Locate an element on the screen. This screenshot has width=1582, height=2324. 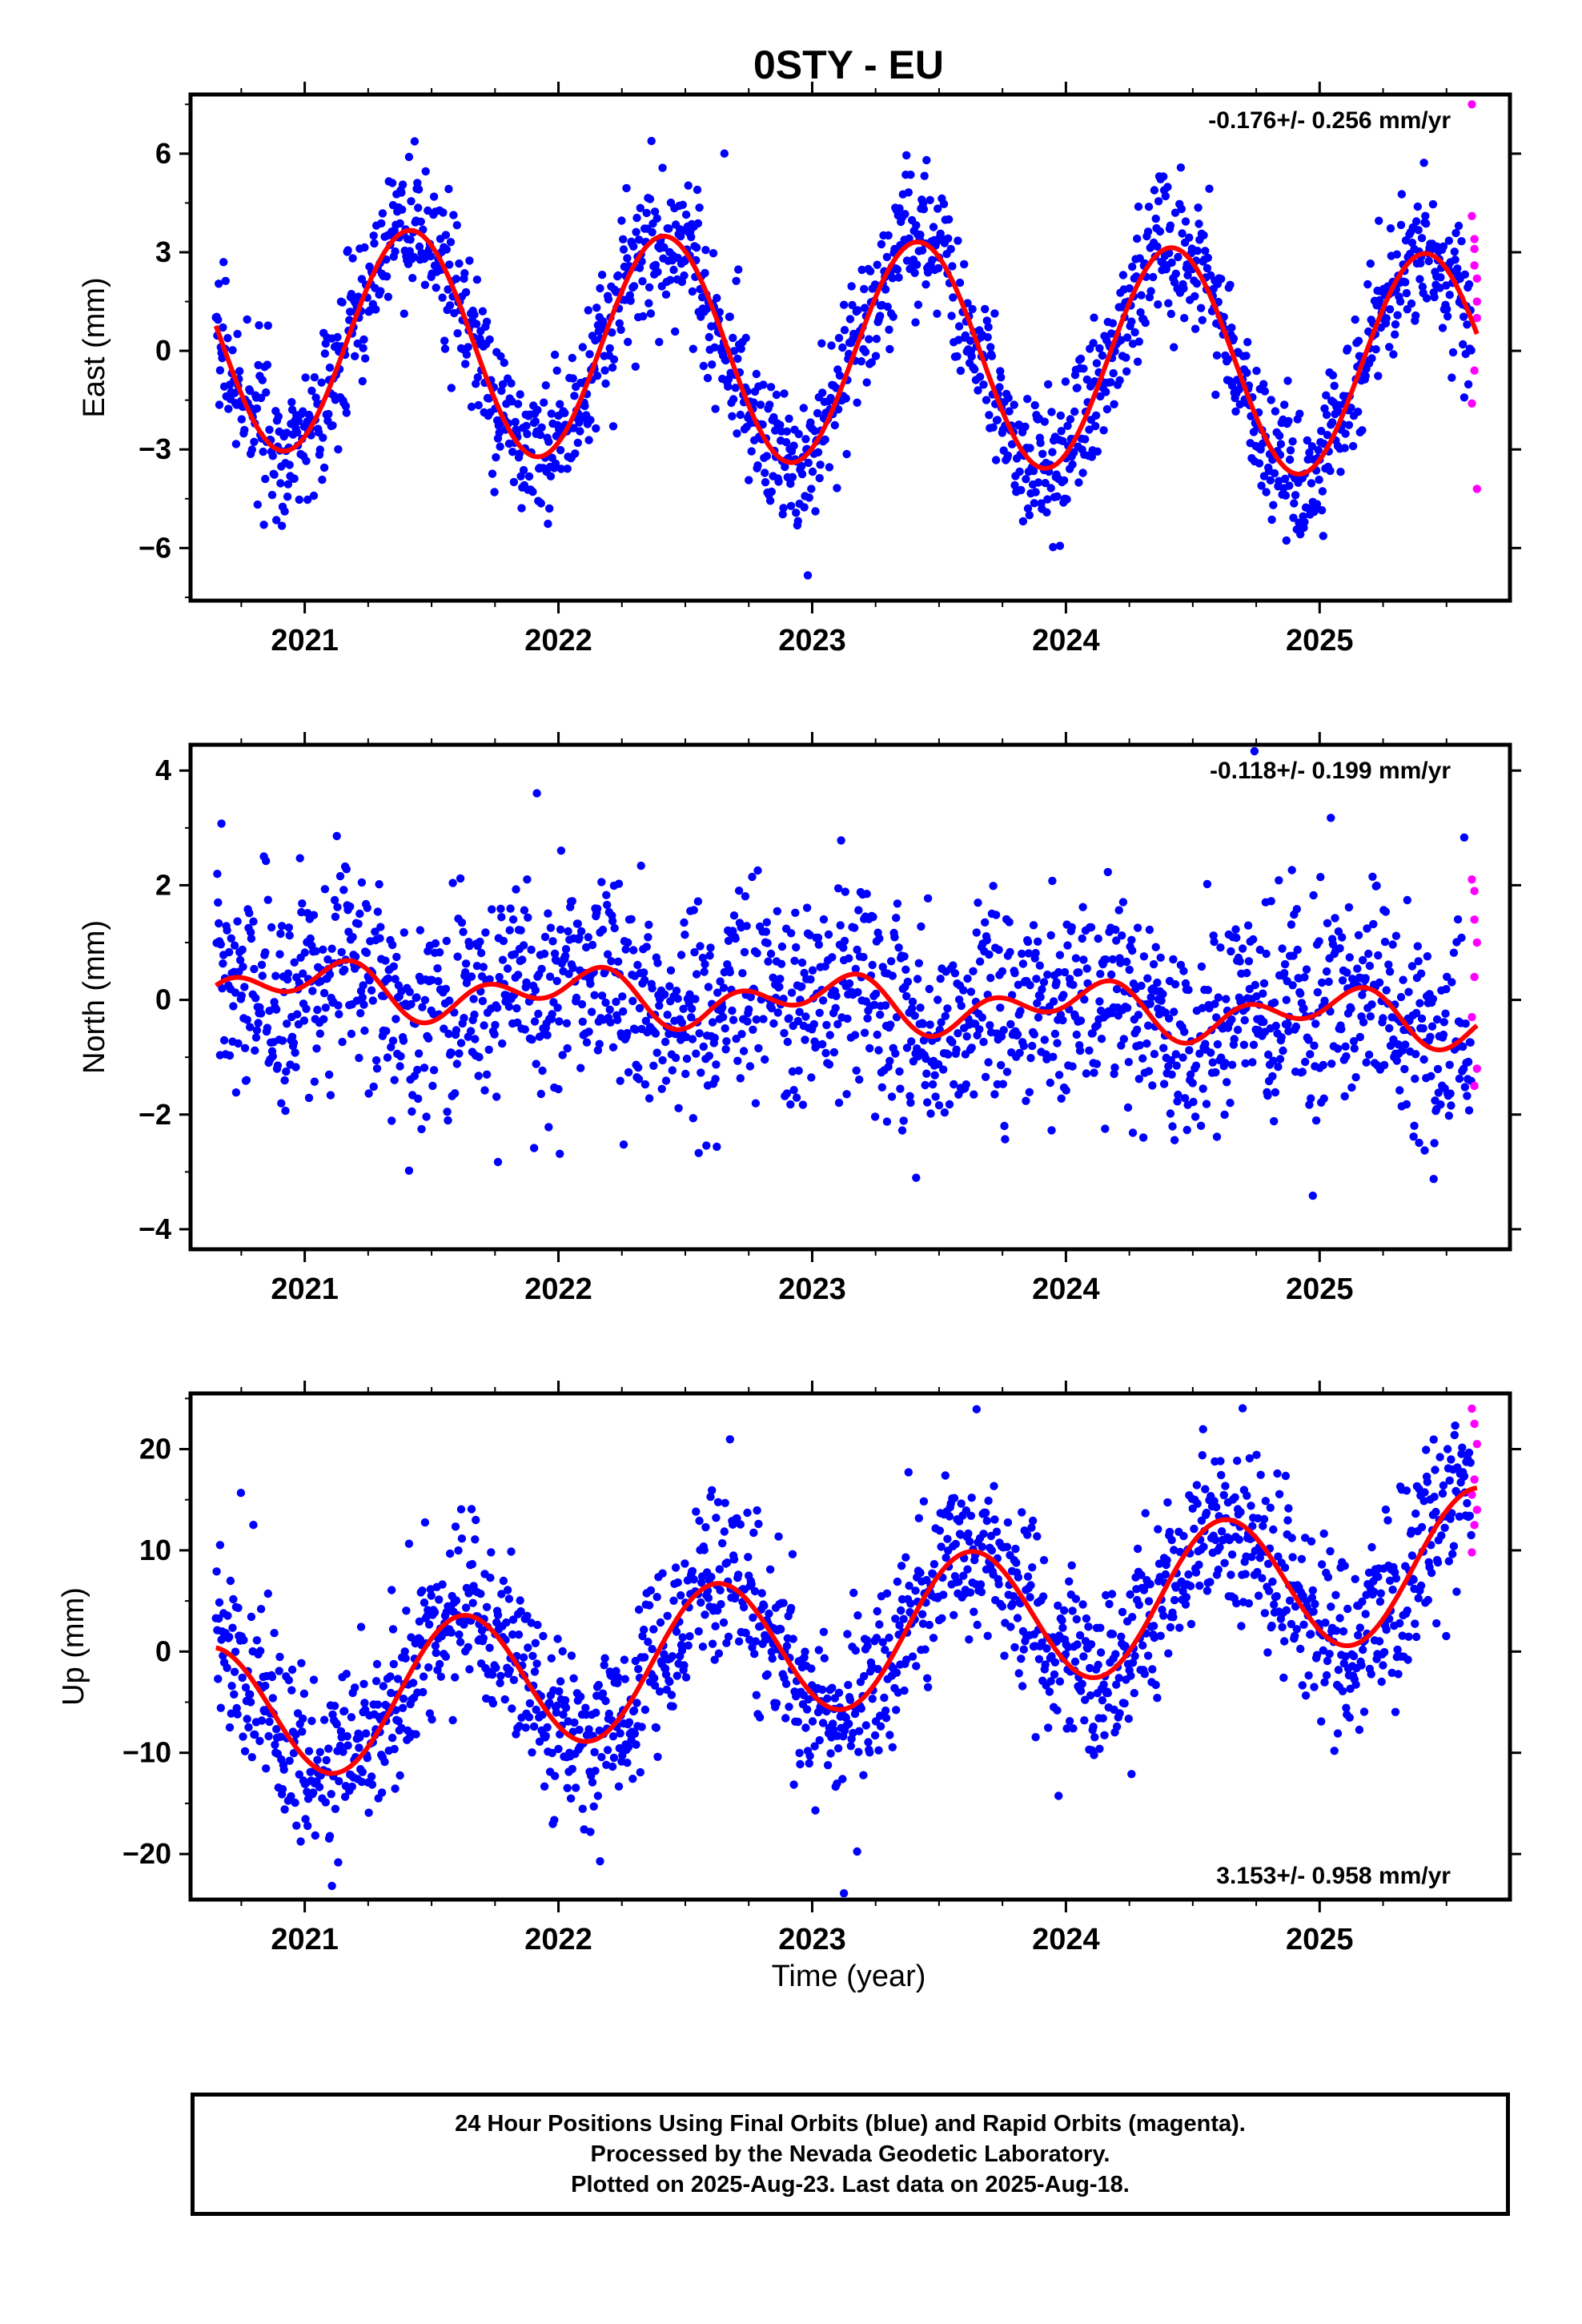
east-y-tick-label: −3 is located at coordinates (155, 449).